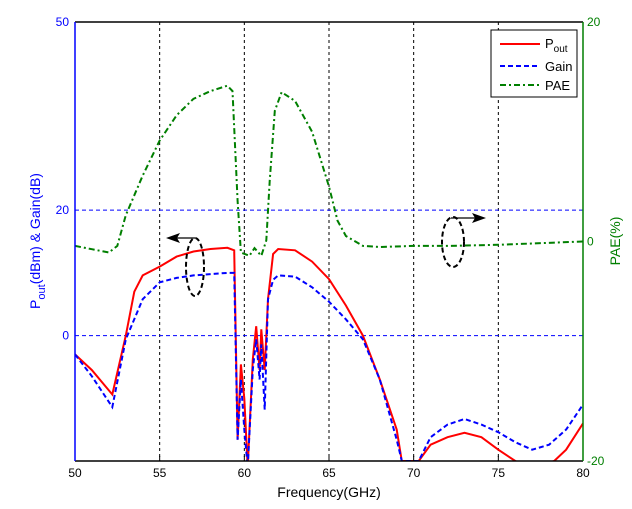 This screenshot has height=509, width=632. What do you see at coordinates (583, 473) in the screenshot?
I see `x-tick-label: 80` at bounding box center [583, 473].